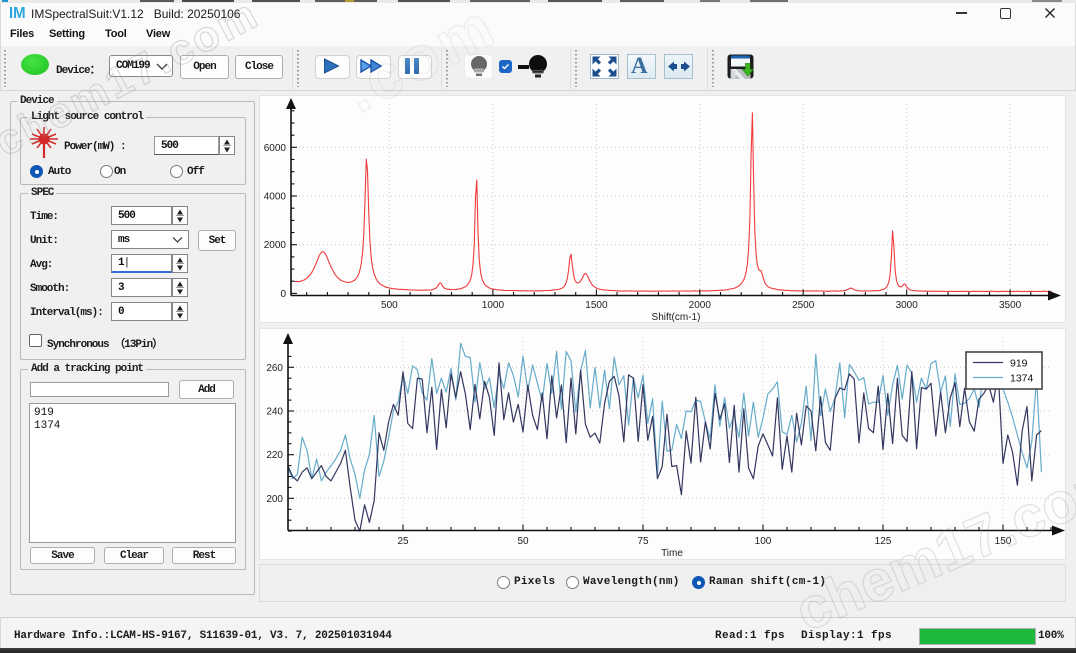  Describe the element at coordinates (274, 412) in the screenshot. I see `svg-text: 240` at that location.